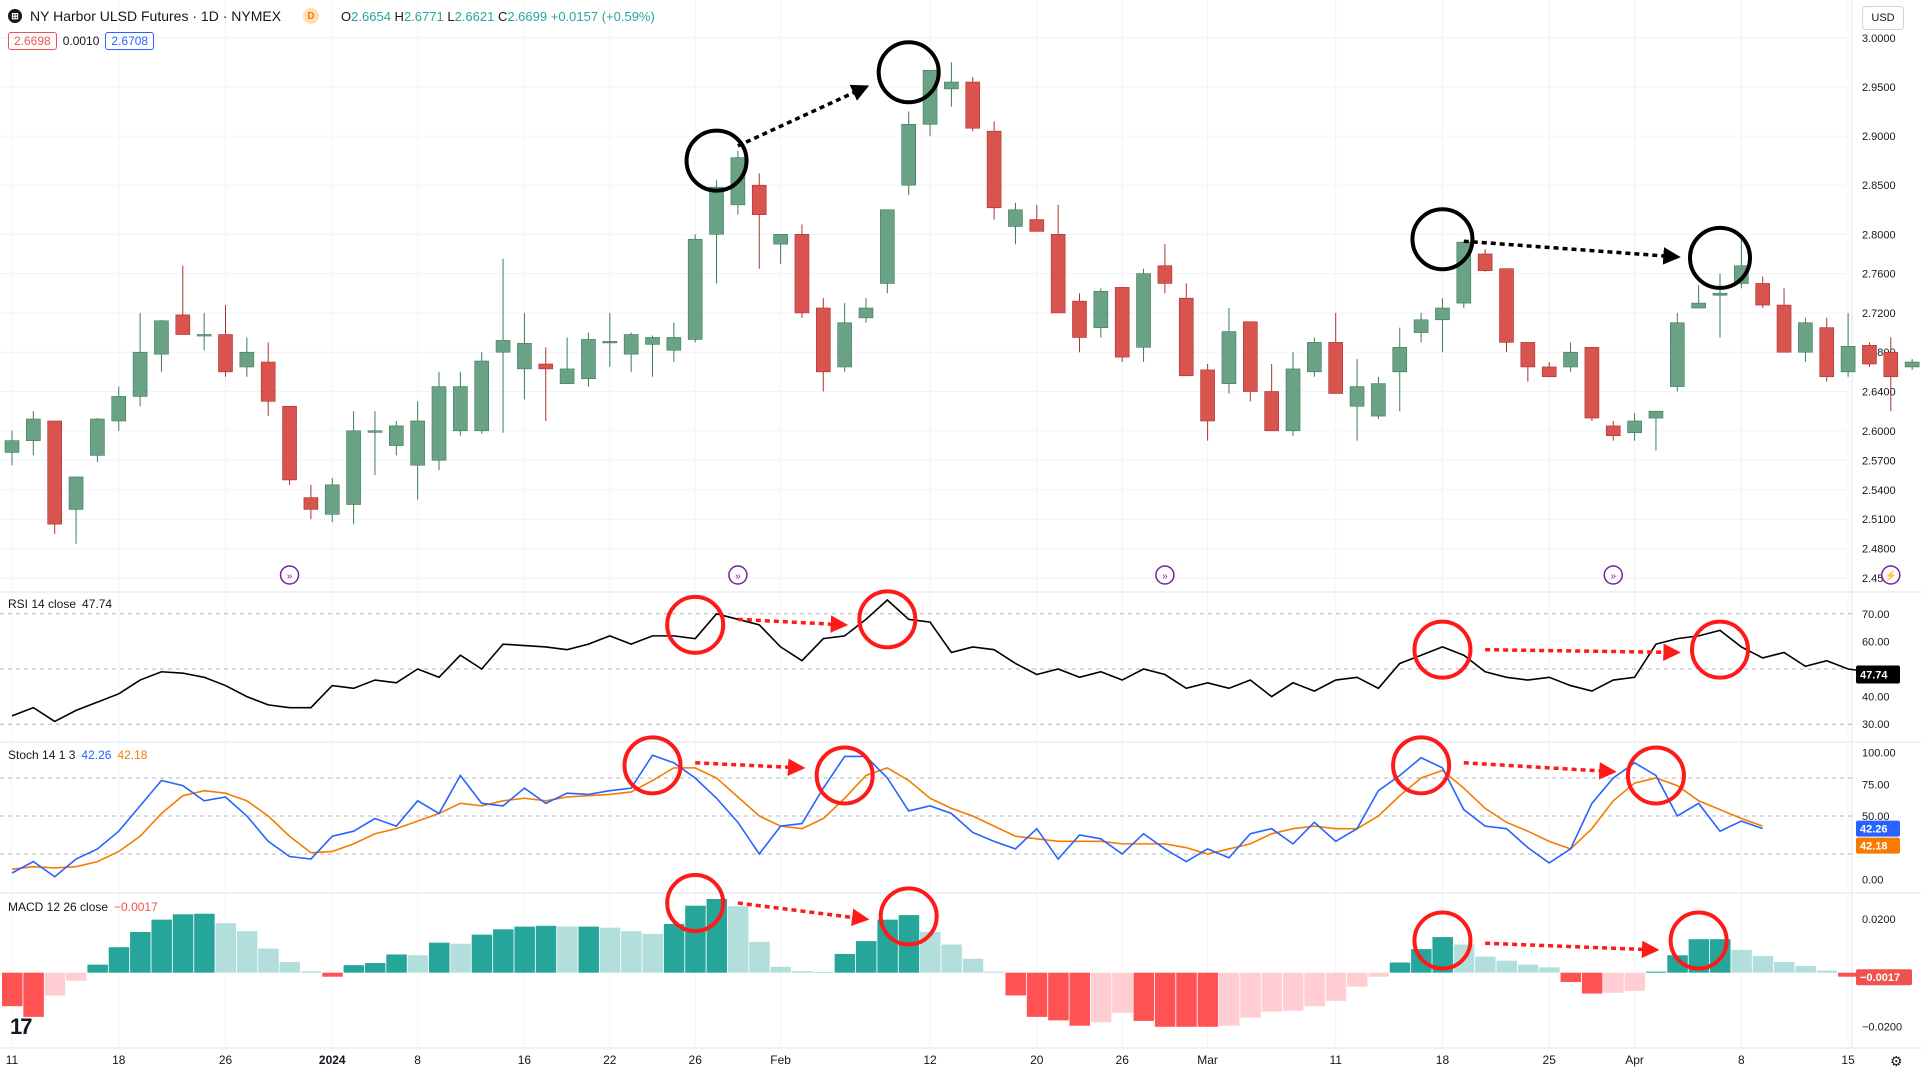 The width and height of the screenshot is (1921, 1075). What do you see at coordinates (1037, 1060) in the screenshot?
I see `x-tick-label: 20` at bounding box center [1037, 1060].